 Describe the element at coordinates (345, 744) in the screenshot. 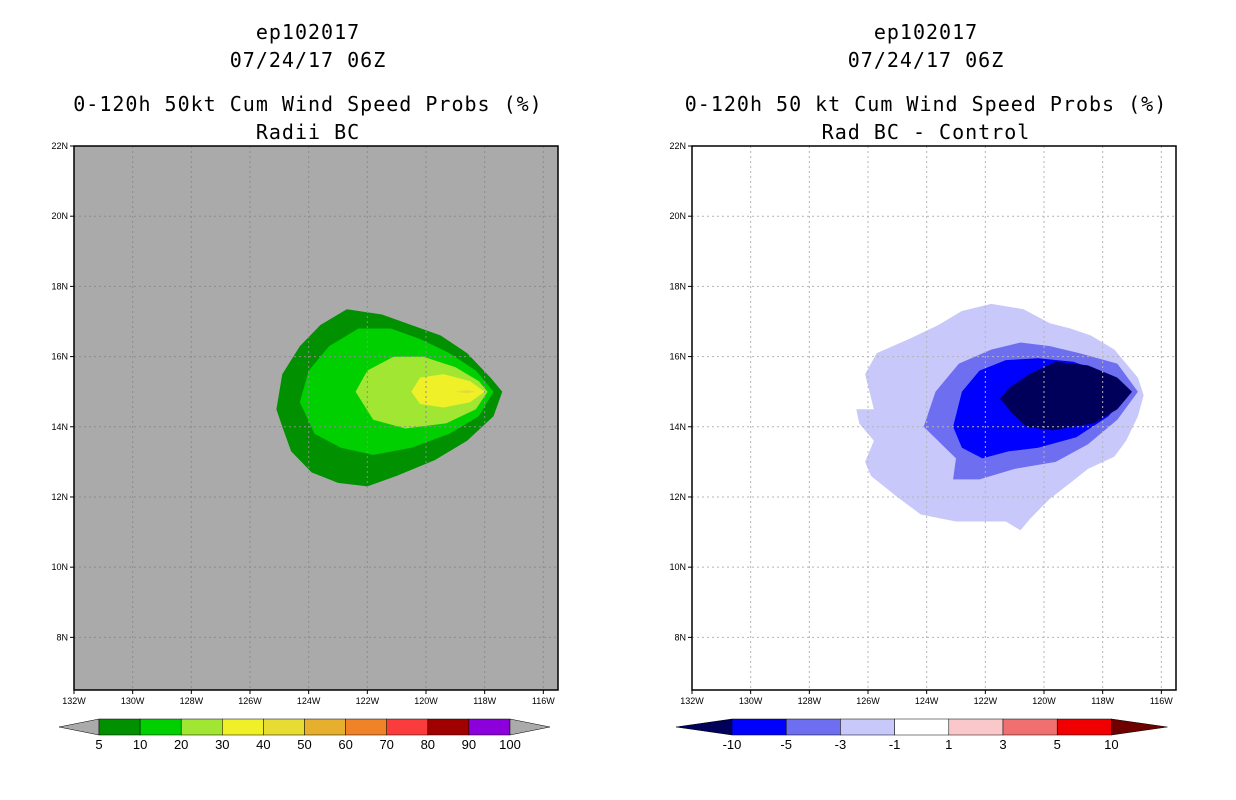

I see `colorbar-label: 60` at that location.